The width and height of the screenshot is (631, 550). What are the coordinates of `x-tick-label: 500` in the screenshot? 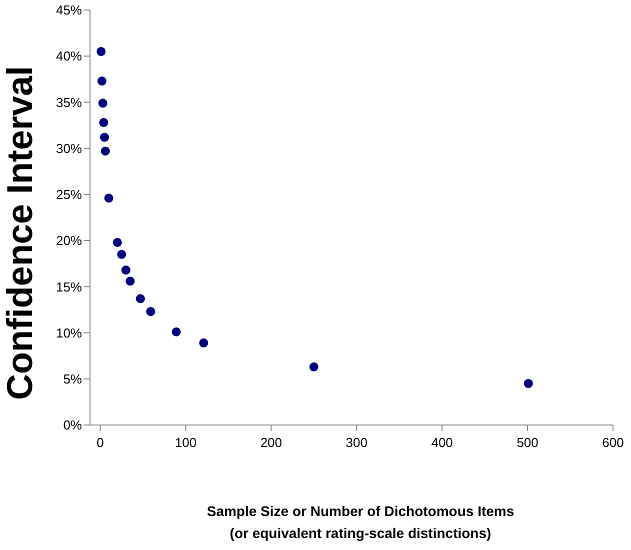 It's located at (527, 442).